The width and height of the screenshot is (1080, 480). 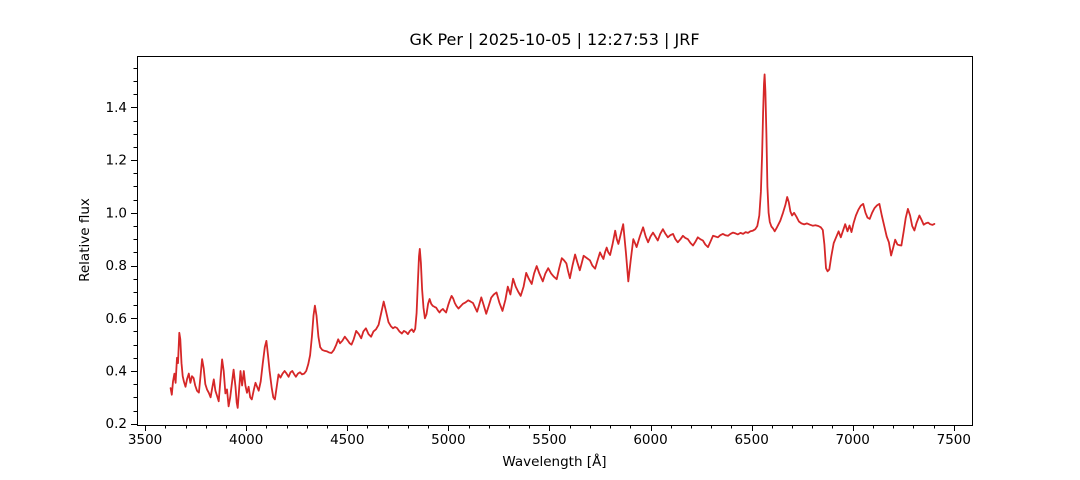 What do you see at coordinates (554, 462) in the screenshot?
I see `x-axis-label: Wavelength [Å]` at bounding box center [554, 462].